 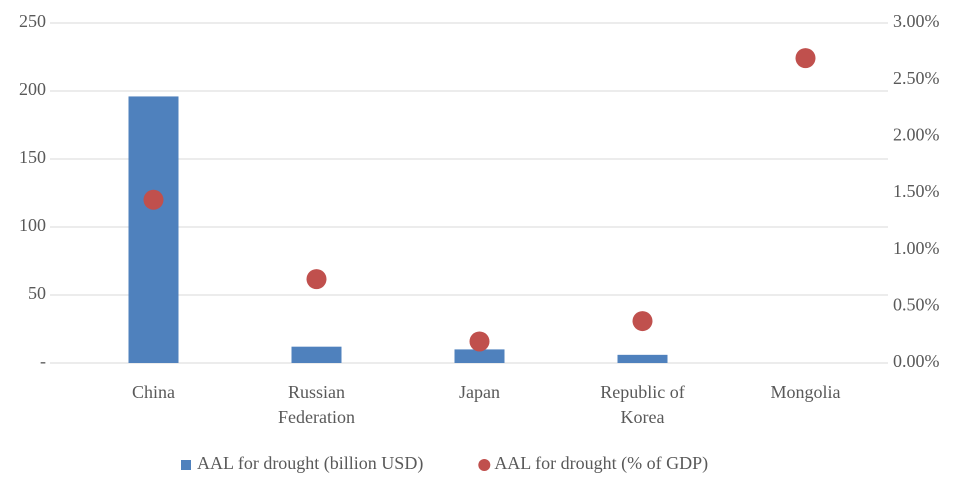 What do you see at coordinates (32, 21) in the screenshot?
I see `y-tick-label: 250` at bounding box center [32, 21].